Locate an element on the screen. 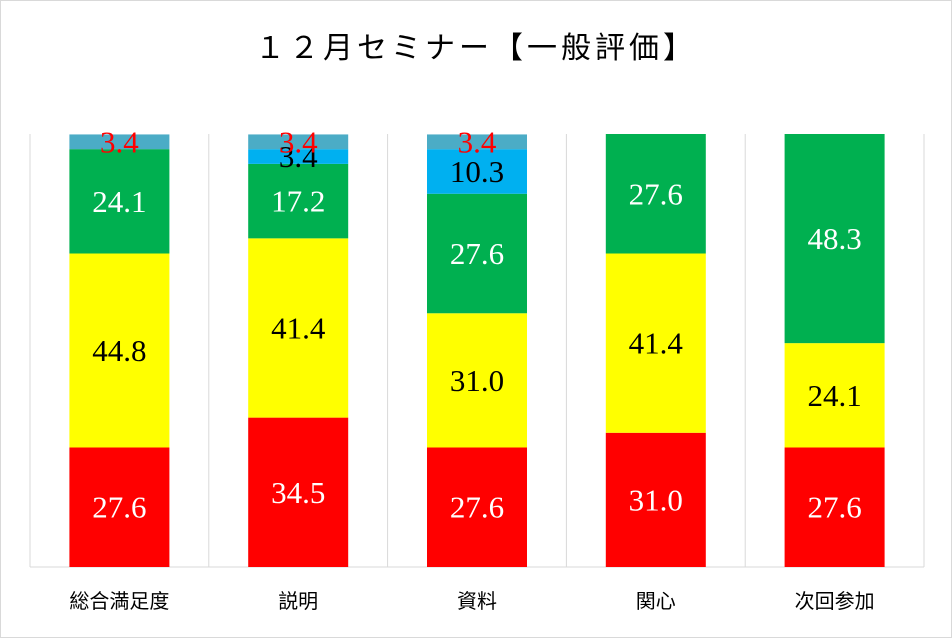 This screenshot has height=638, width=952. data-label: 34.5 is located at coordinates (298, 492).